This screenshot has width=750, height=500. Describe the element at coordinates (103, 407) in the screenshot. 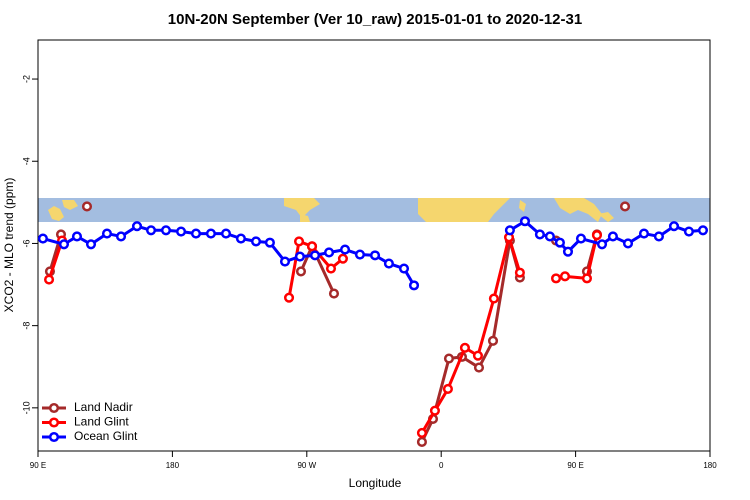

I see `legend-label: Land Nadir` at that location.